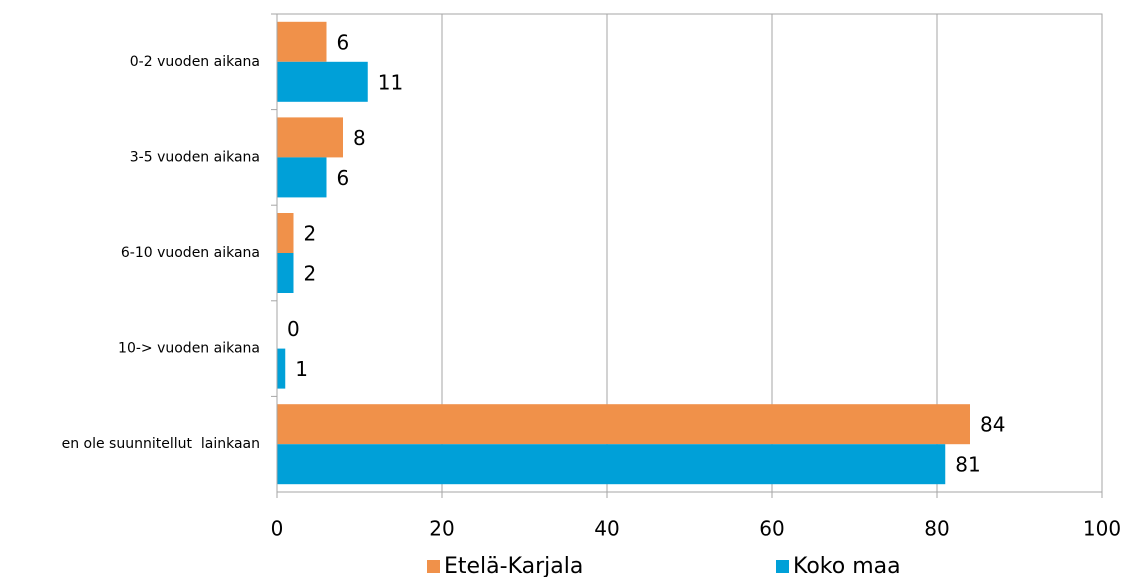  Describe the element at coordinates (195, 157) in the screenshot. I see `y-tick-label: 3-5 vuoden aikana` at that location.